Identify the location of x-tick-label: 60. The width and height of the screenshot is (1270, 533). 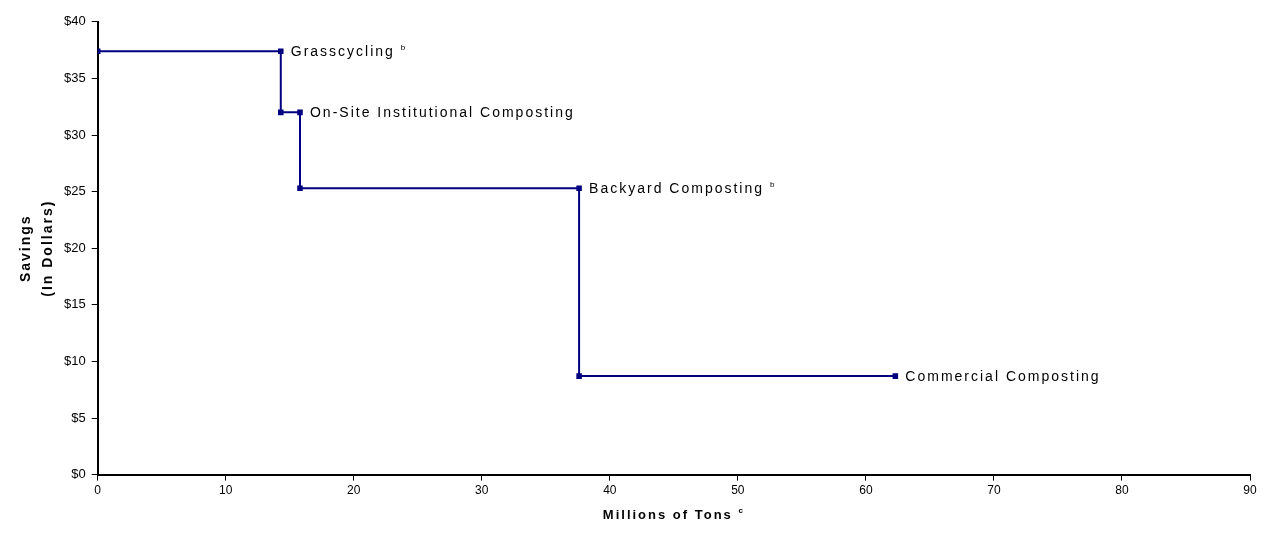
(866, 490).